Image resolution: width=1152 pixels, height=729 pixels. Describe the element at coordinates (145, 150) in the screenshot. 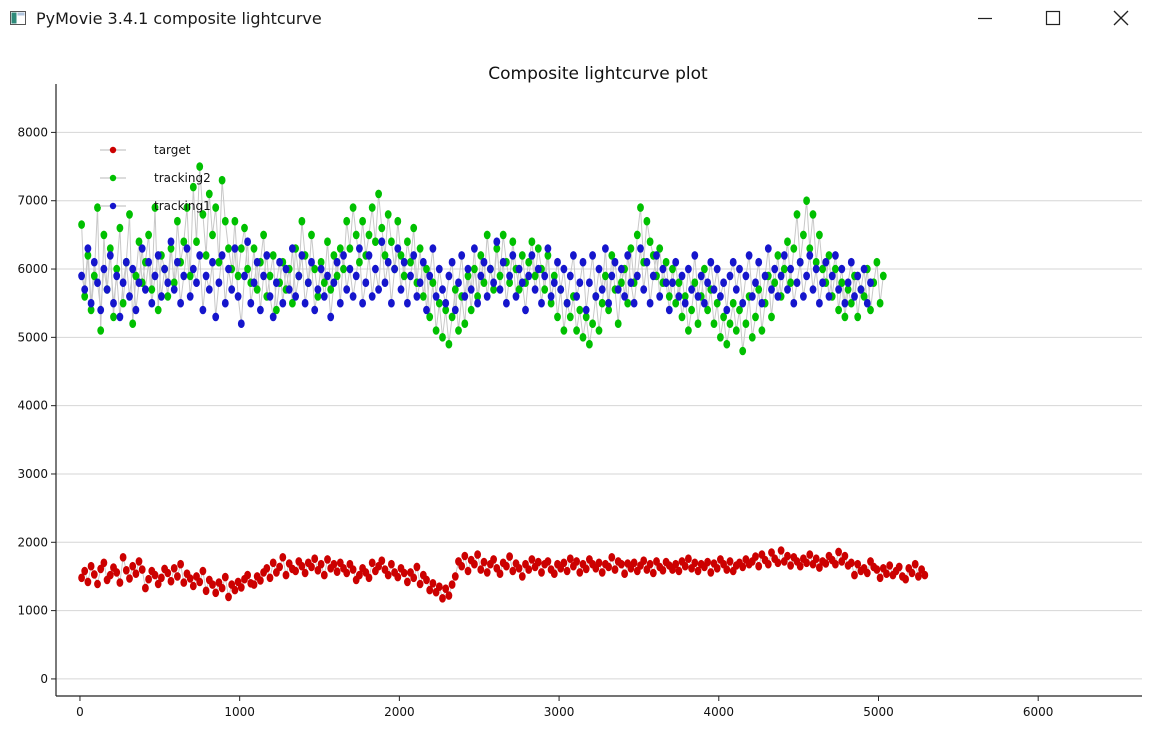

I see `legend-item-target: target` at that location.